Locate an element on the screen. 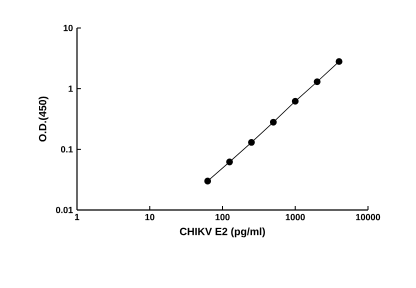 Image resolution: width=416 pixels, height=288 pixels. x-tick-label: 1 is located at coordinates (77, 217).